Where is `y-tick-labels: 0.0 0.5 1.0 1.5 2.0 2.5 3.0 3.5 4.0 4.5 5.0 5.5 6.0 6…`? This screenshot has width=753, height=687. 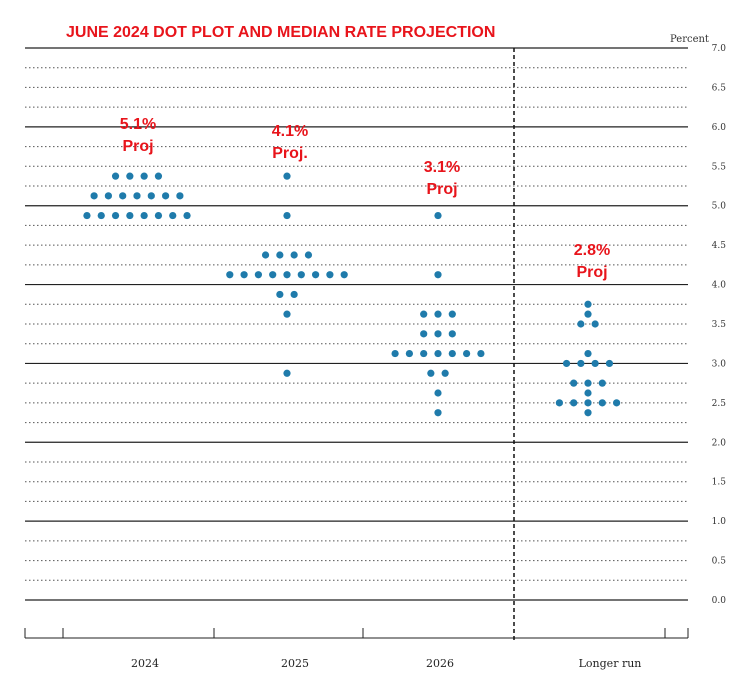
y-tick-labels: 0.0 0.5 1.0 1.5 2.0 2.5 3.0 3.5 4.0 4.5 5.0 5.5 6.0 6… is located at coordinates (719, 325).